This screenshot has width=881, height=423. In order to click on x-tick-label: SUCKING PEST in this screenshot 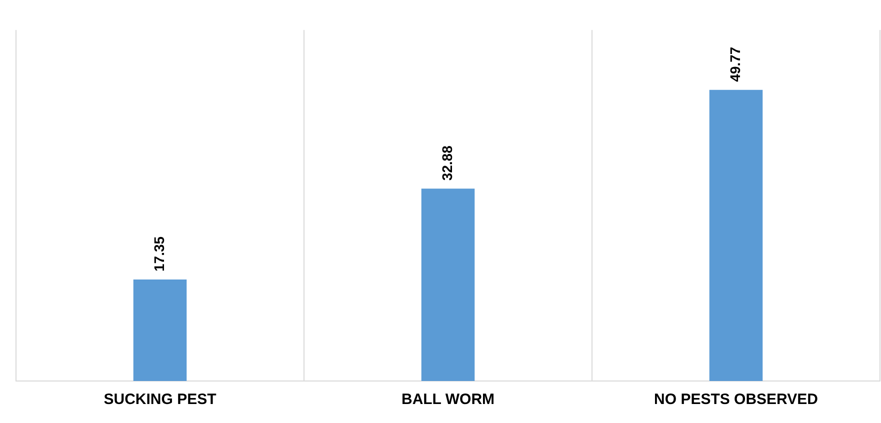, I will do `click(160, 399)`.